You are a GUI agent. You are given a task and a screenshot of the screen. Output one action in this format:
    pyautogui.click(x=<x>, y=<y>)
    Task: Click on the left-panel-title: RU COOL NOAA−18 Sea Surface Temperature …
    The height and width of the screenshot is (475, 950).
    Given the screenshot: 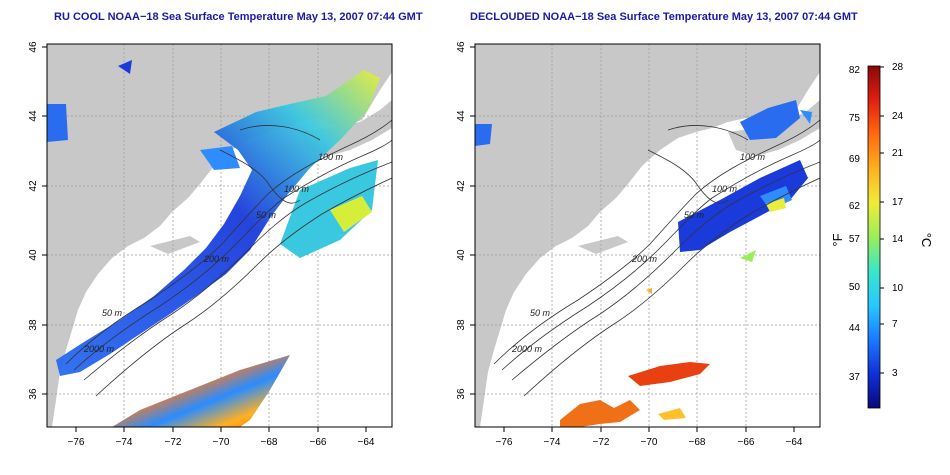 What is the action you would take?
    pyautogui.click(x=238, y=17)
    